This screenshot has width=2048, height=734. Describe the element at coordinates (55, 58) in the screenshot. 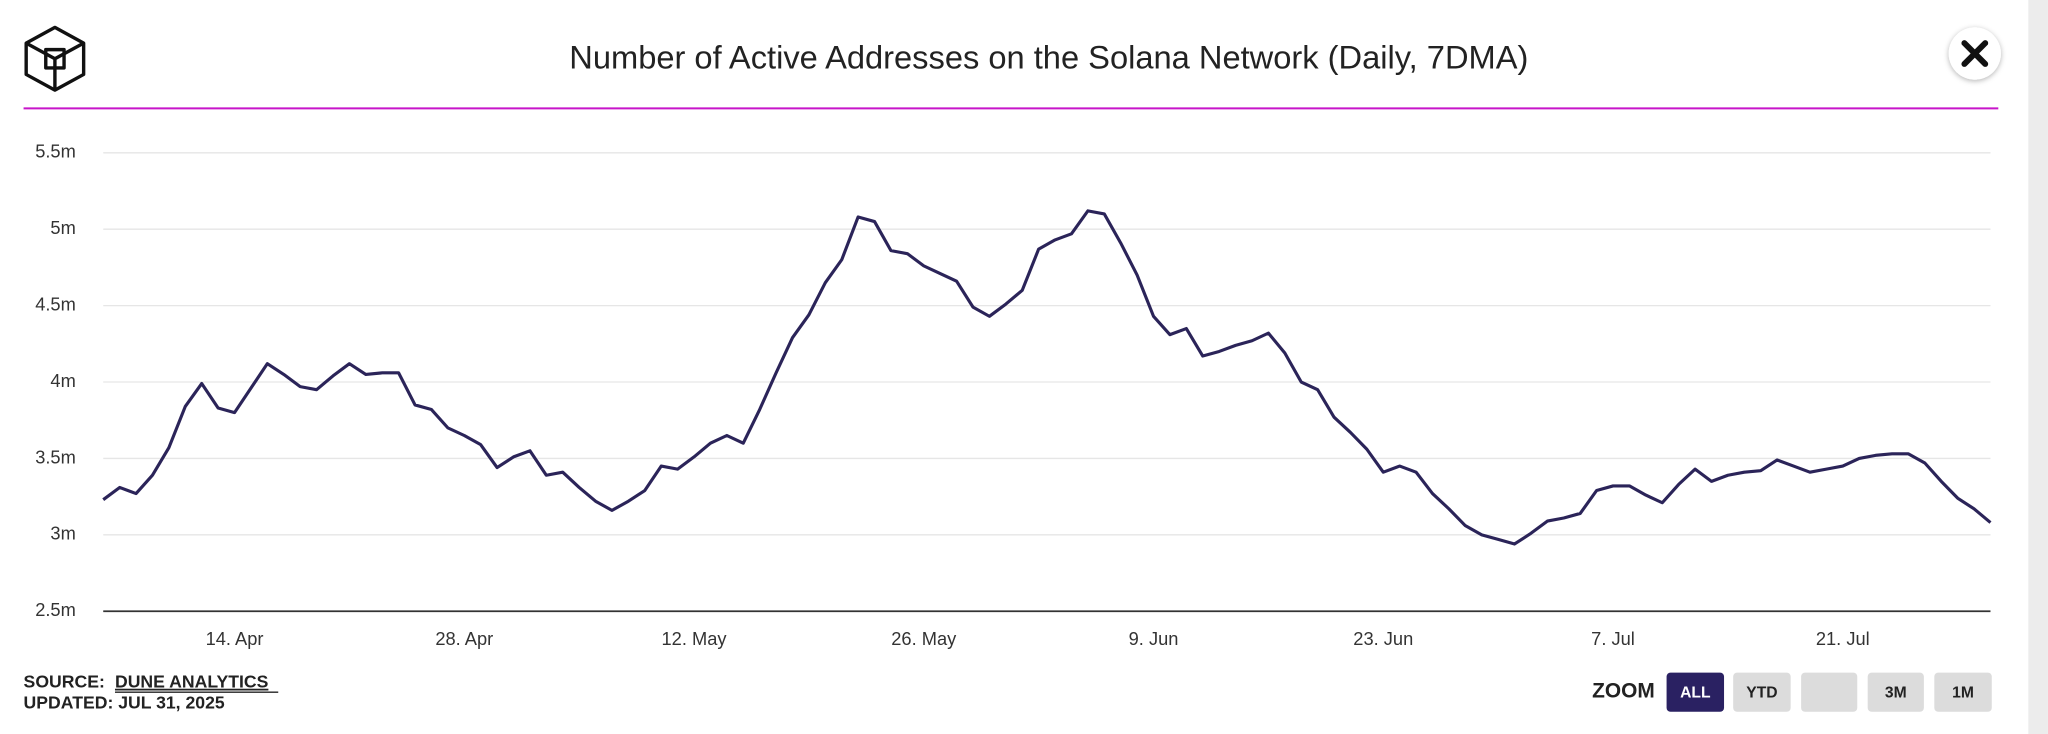

I see `logo` at that location.